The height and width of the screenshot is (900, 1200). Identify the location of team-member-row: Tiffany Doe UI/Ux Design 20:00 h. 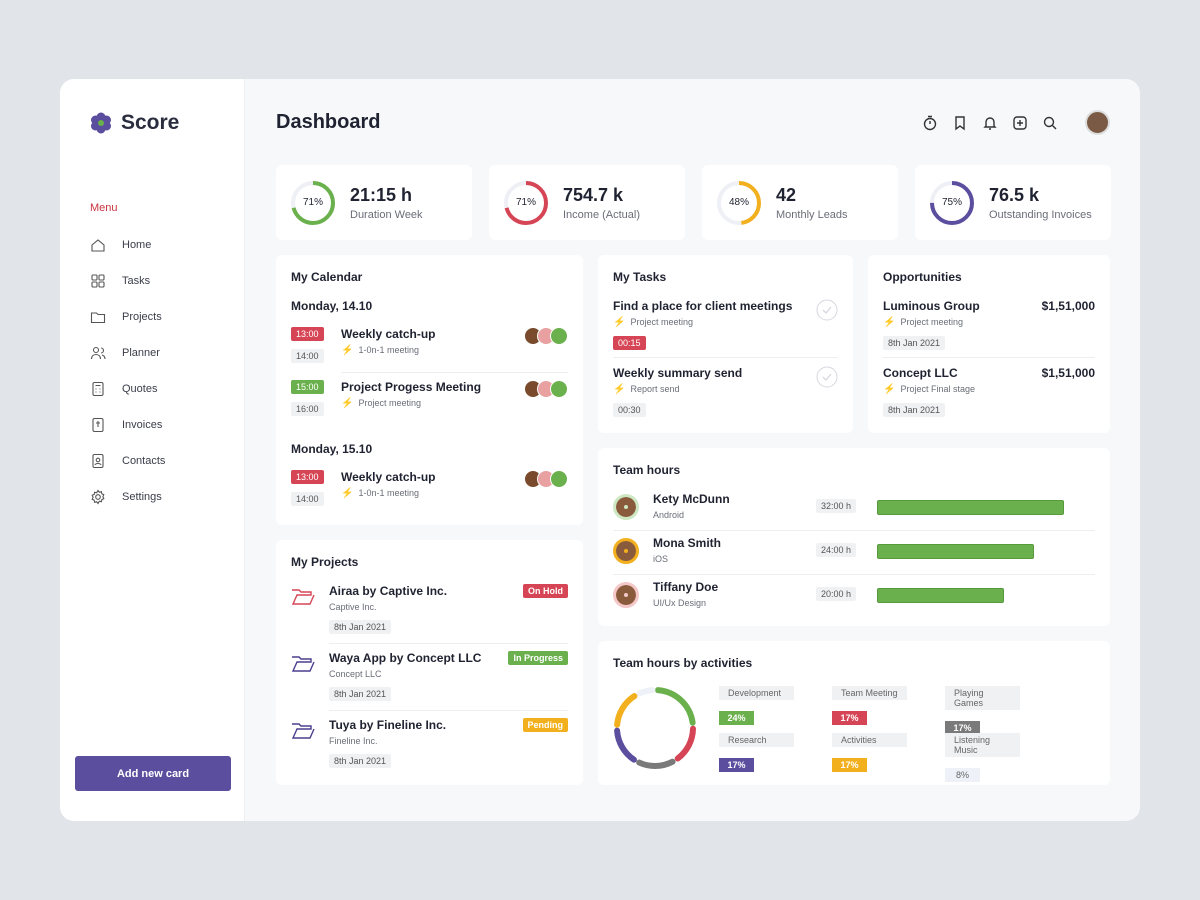
(854, 598).